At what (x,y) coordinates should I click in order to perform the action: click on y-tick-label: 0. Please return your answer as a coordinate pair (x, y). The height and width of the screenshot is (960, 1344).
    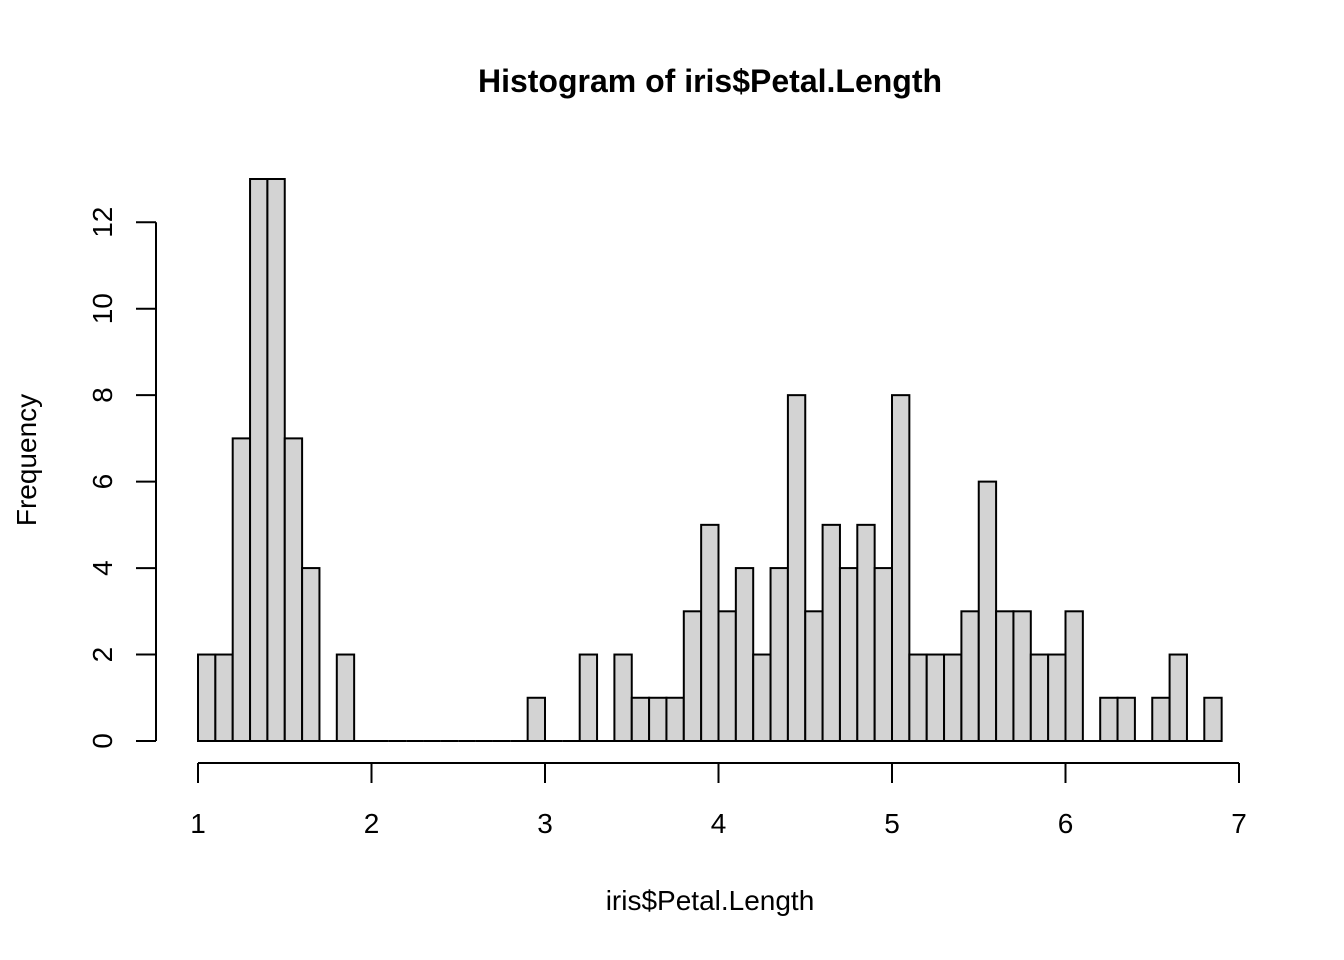
    Looking at the image, I should click on (102, 741).